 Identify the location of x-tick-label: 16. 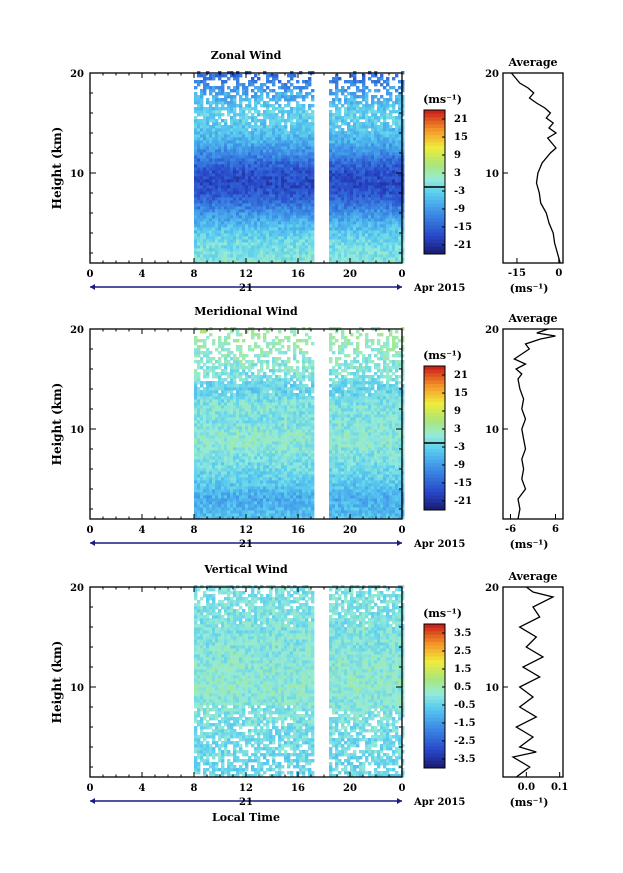
(298, 274).